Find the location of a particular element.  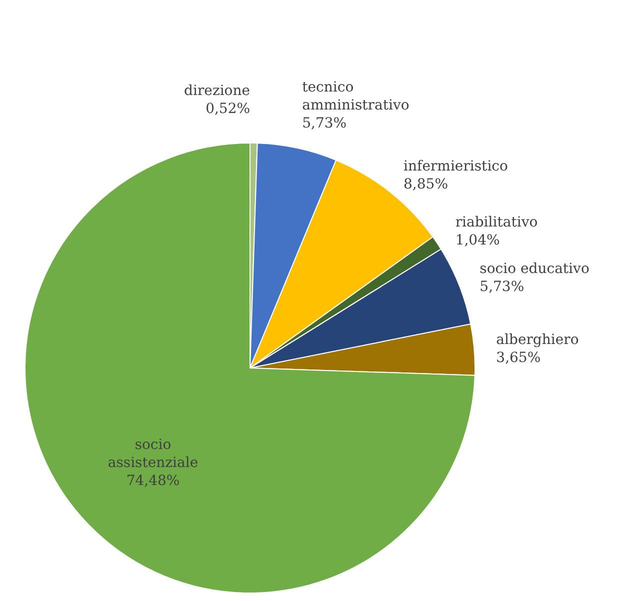

slice-label: socio educativo is located at coordinates (535, 269).